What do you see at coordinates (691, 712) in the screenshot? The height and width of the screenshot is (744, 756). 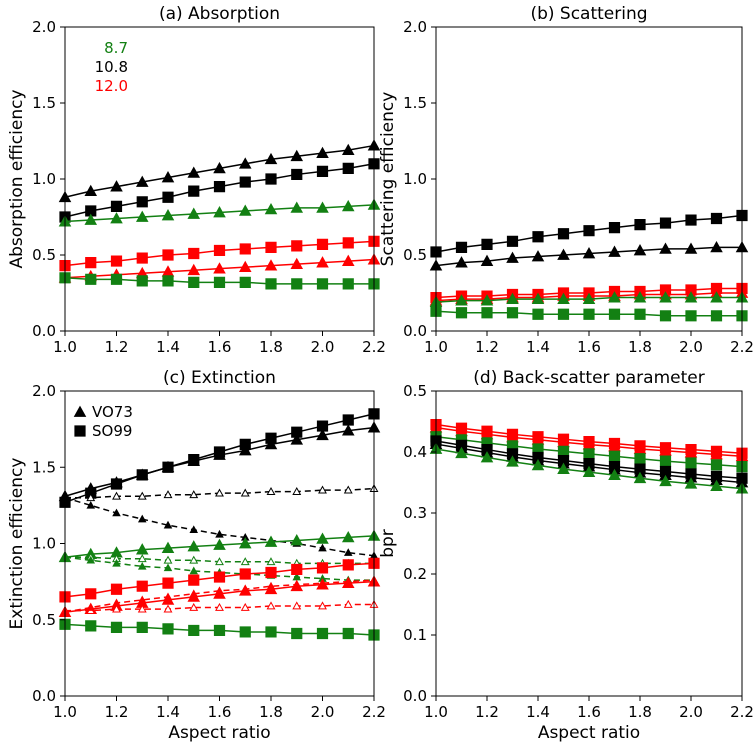 I see `x-tick-label: 2.0` at bounding box center [691, 712].